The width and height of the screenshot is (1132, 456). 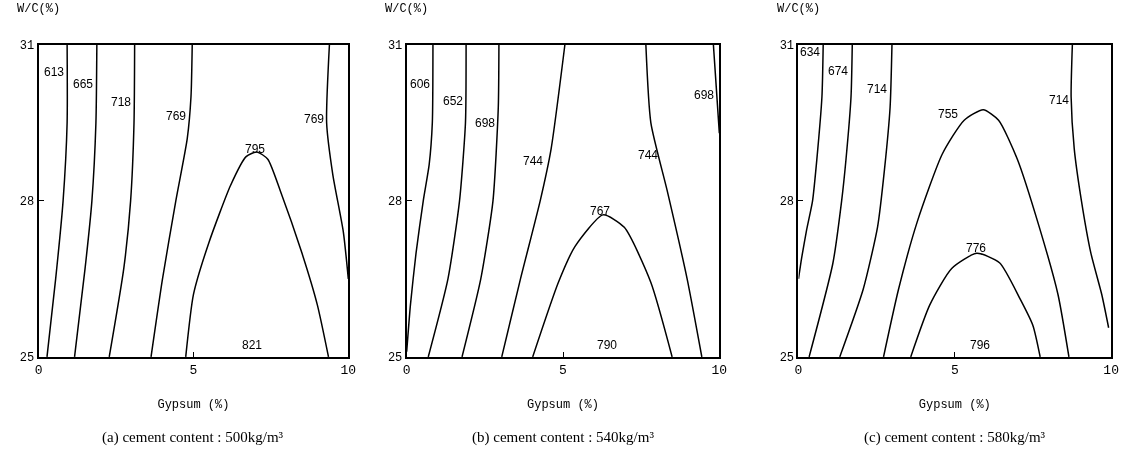 I want to click on text: (c) cement content : 580kg/m³, so click(x=955, y=437).